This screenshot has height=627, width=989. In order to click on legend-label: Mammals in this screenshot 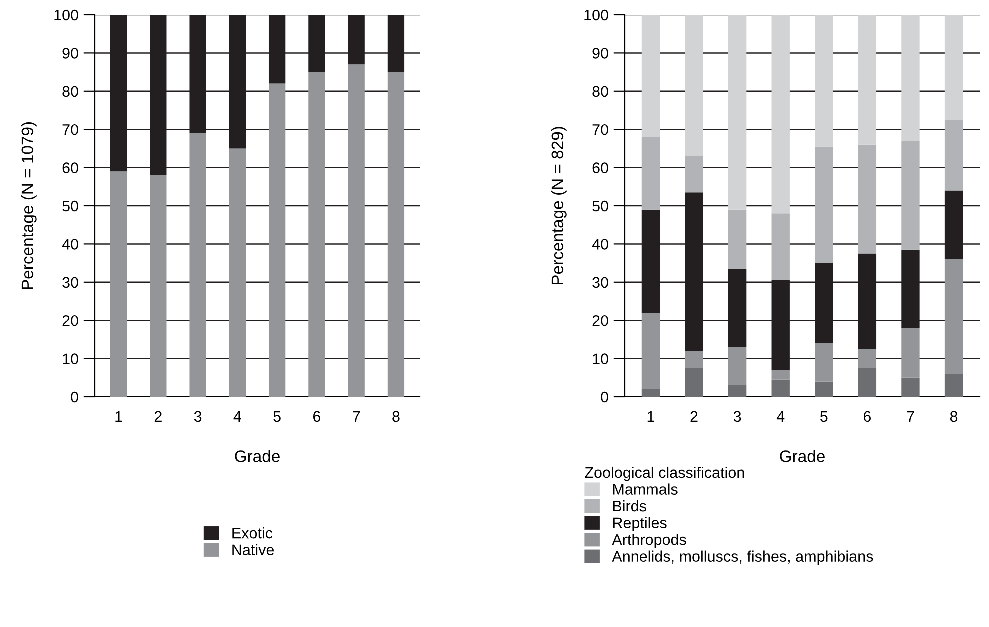, I will do `click(645, 489)`.